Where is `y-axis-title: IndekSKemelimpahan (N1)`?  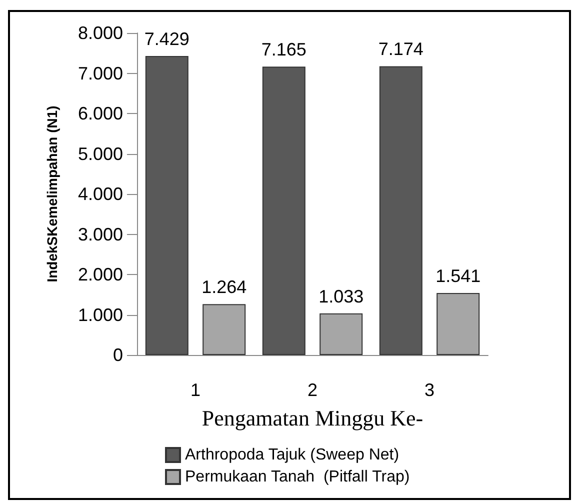
y-axis-title: IndekSKemelimpahan (N1) is located at coordinates (52, 194).